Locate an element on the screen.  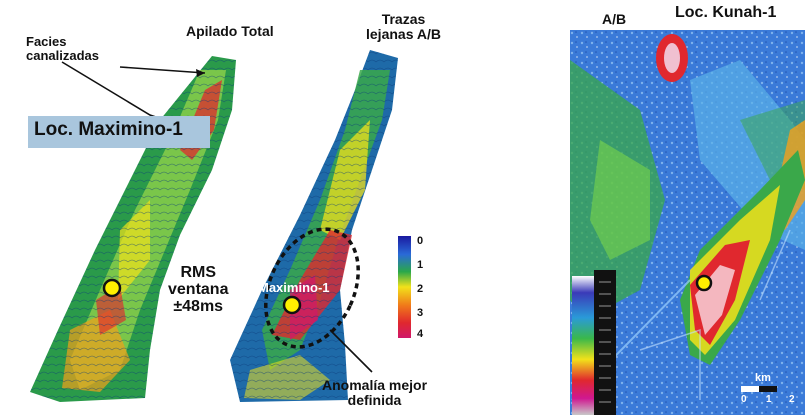
rms-line2: ventana is located at coordinates (198, 289).